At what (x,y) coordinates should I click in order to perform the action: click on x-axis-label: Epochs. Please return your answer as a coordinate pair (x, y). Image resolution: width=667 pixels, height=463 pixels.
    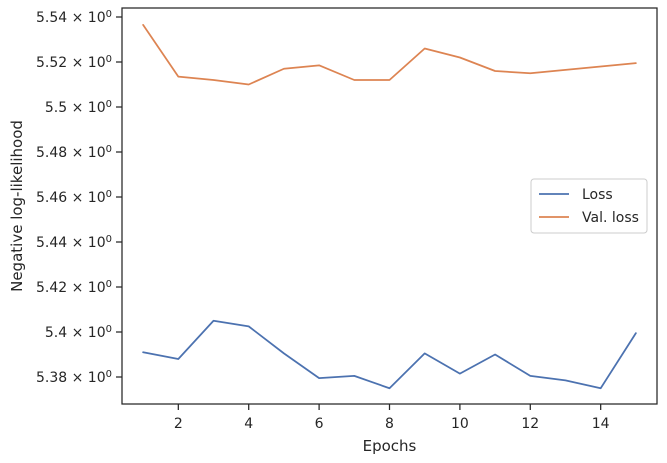
    Looking at the image, I should click on (390, 446).